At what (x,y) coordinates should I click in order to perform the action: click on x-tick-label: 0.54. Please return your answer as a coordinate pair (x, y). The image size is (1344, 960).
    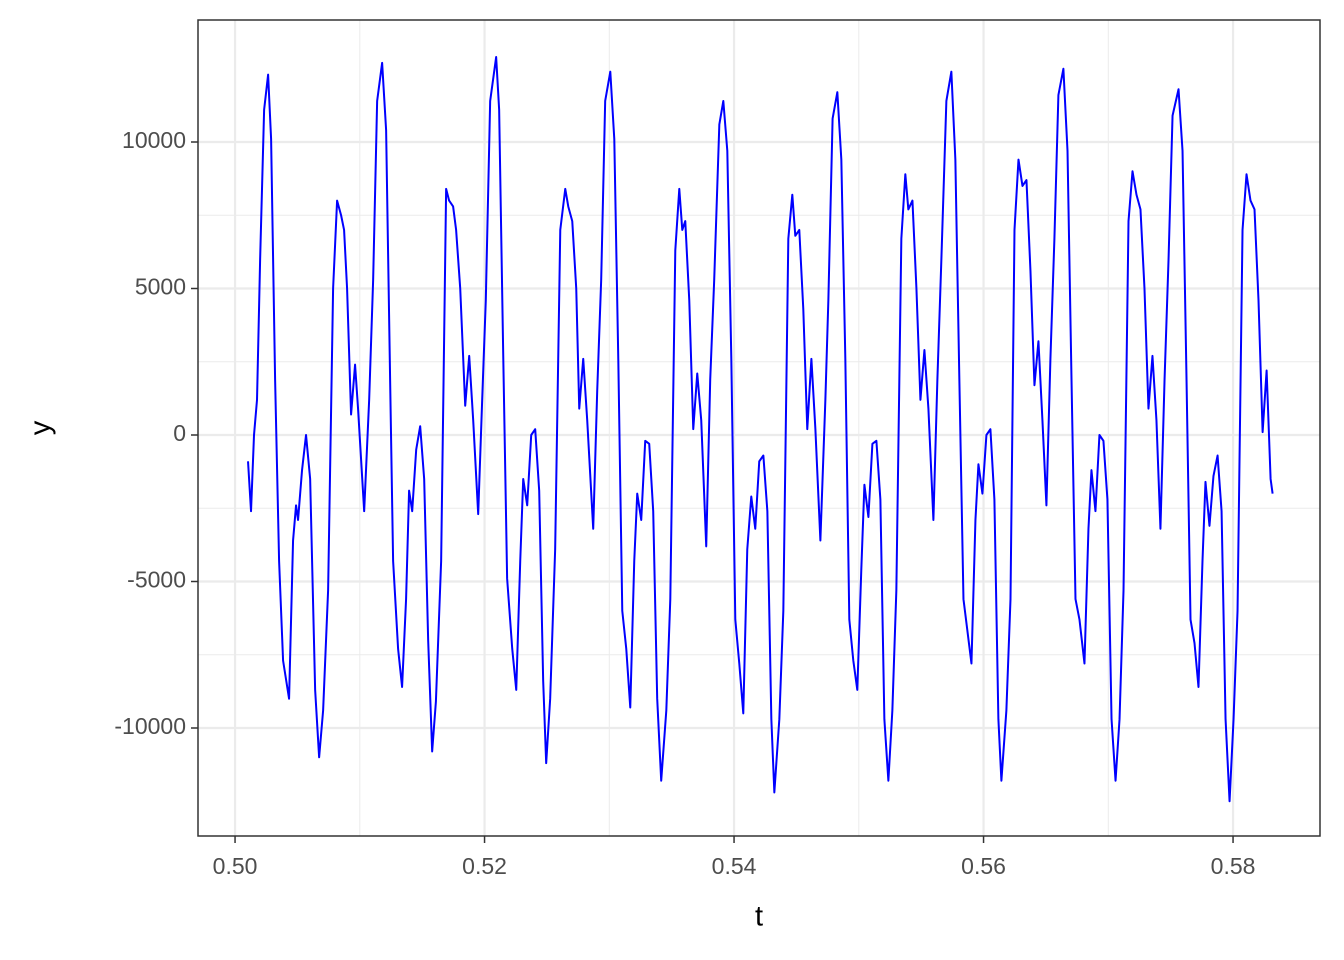
    Looking at the image, I should click on (734, 866).